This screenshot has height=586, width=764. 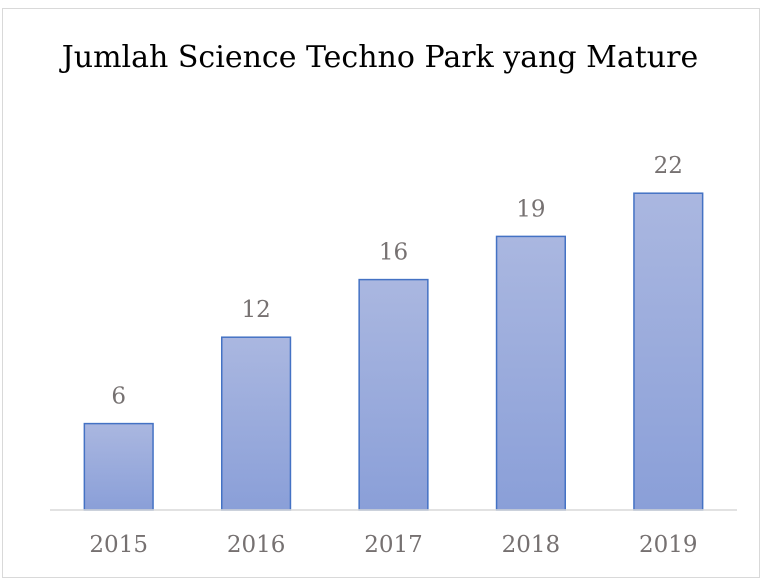 I want to click on data-label: 22, so click(x=668, y=166).